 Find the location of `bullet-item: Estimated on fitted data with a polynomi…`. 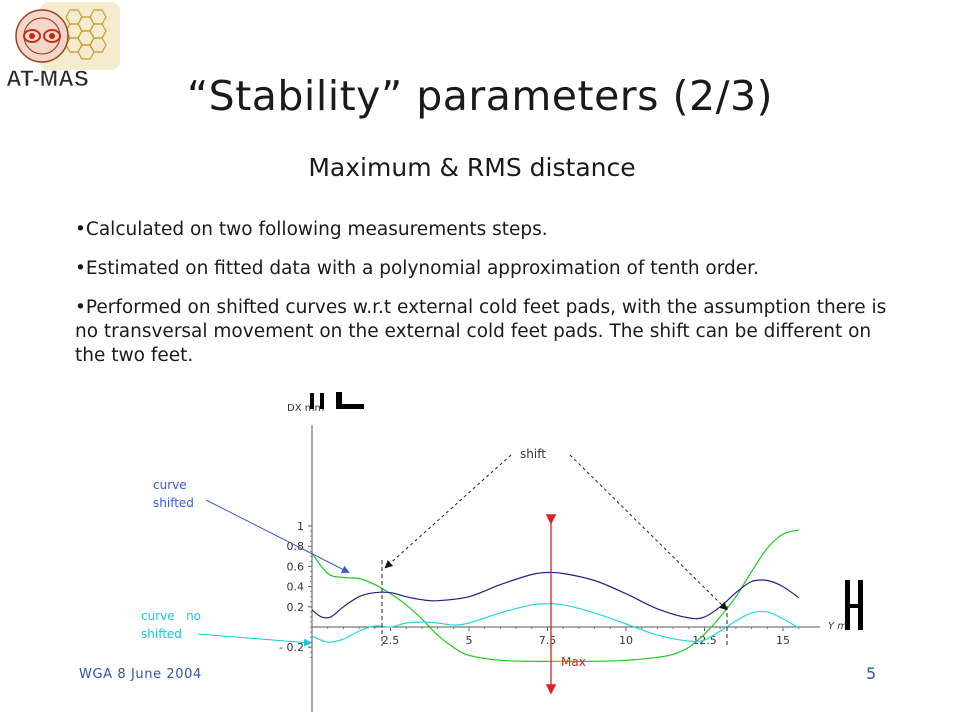

bullet-item: Estimated on fitted data with a polynomi… is located at coordinates (485, 269).